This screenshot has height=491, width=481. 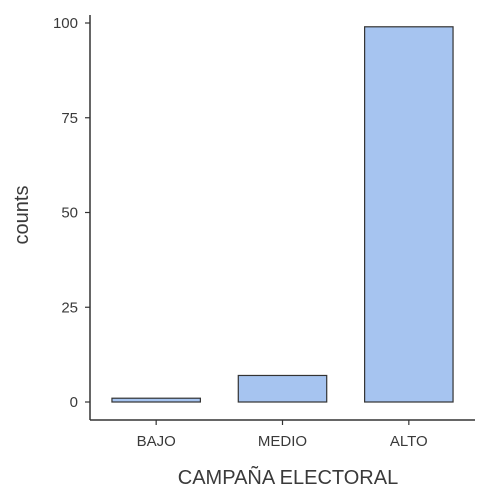 I want to click on y-tick-label: 50, so click(x=69, y=213).